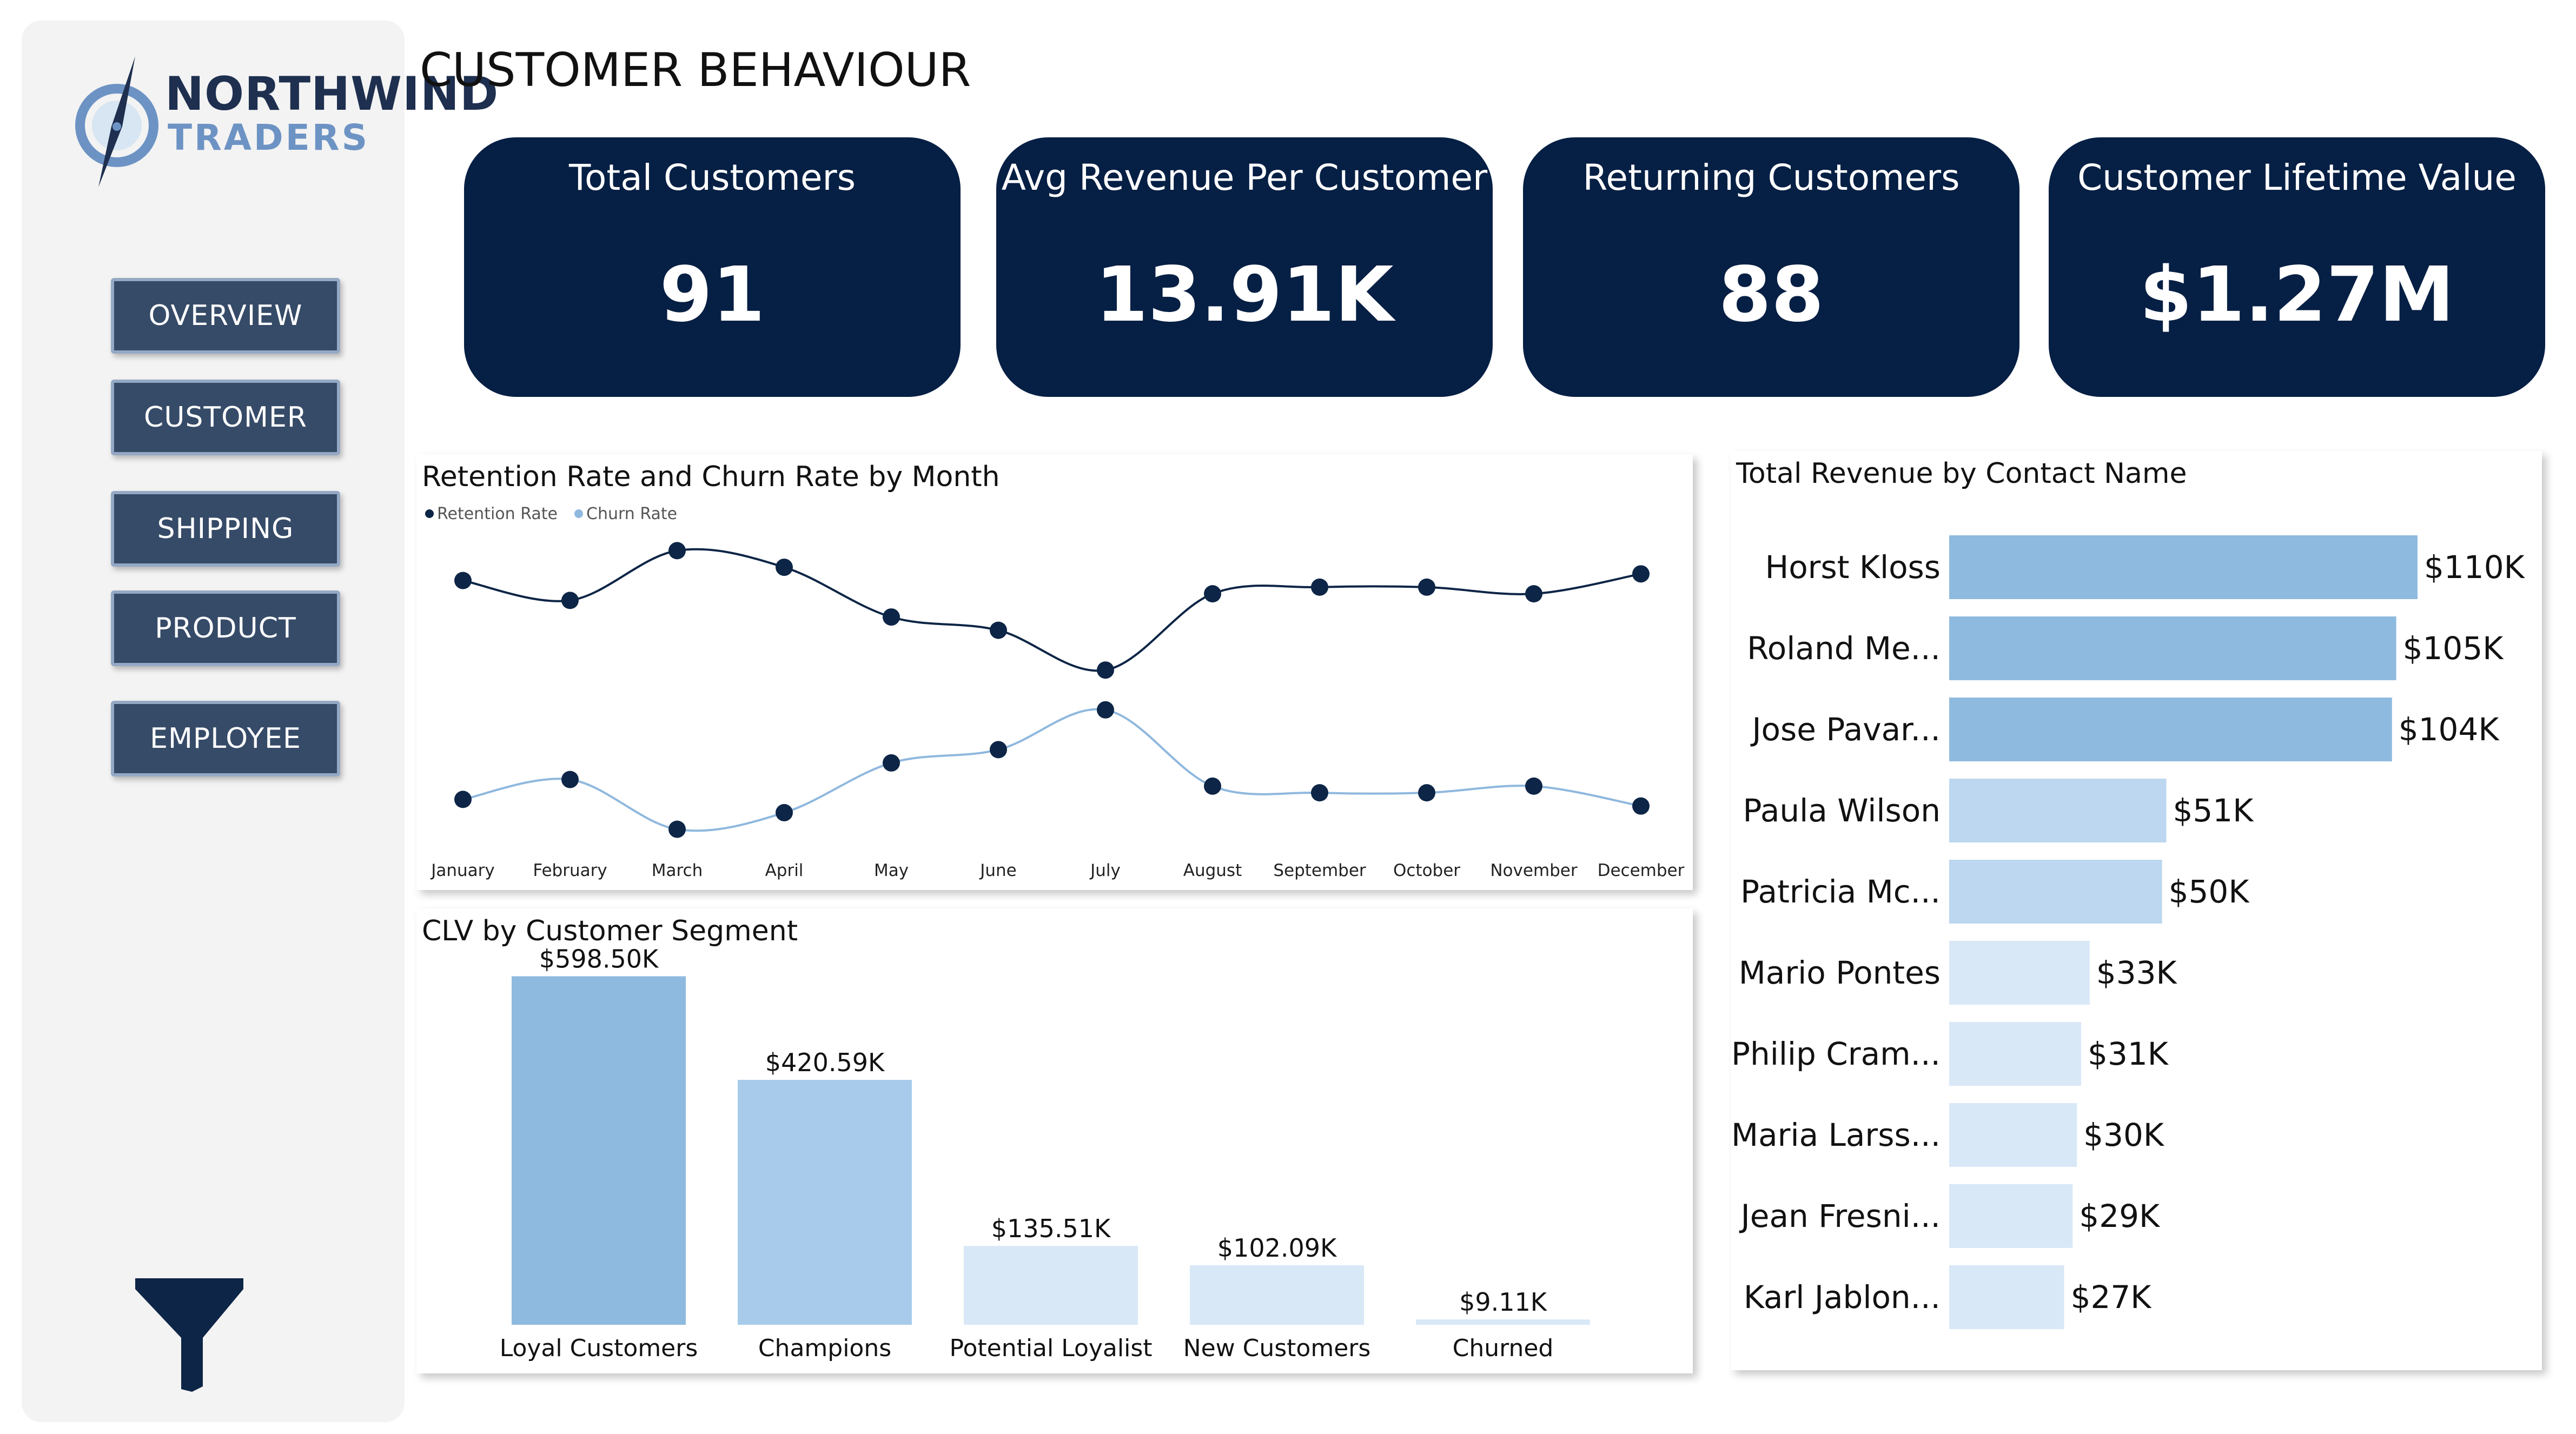 The image size is (2576, 1434). Describe the element at coordinates (610, 931) in the screenshot. I see `chart-title: CLV by Customer Segment` at that location.